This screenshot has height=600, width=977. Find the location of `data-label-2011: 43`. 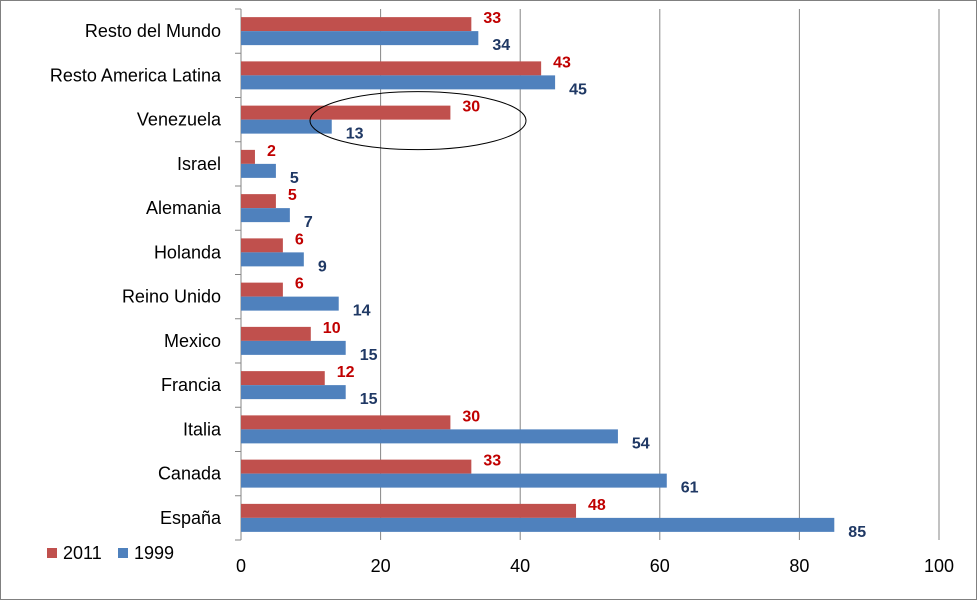

data-label-2011: 43 is located at coordinates (562, 62).